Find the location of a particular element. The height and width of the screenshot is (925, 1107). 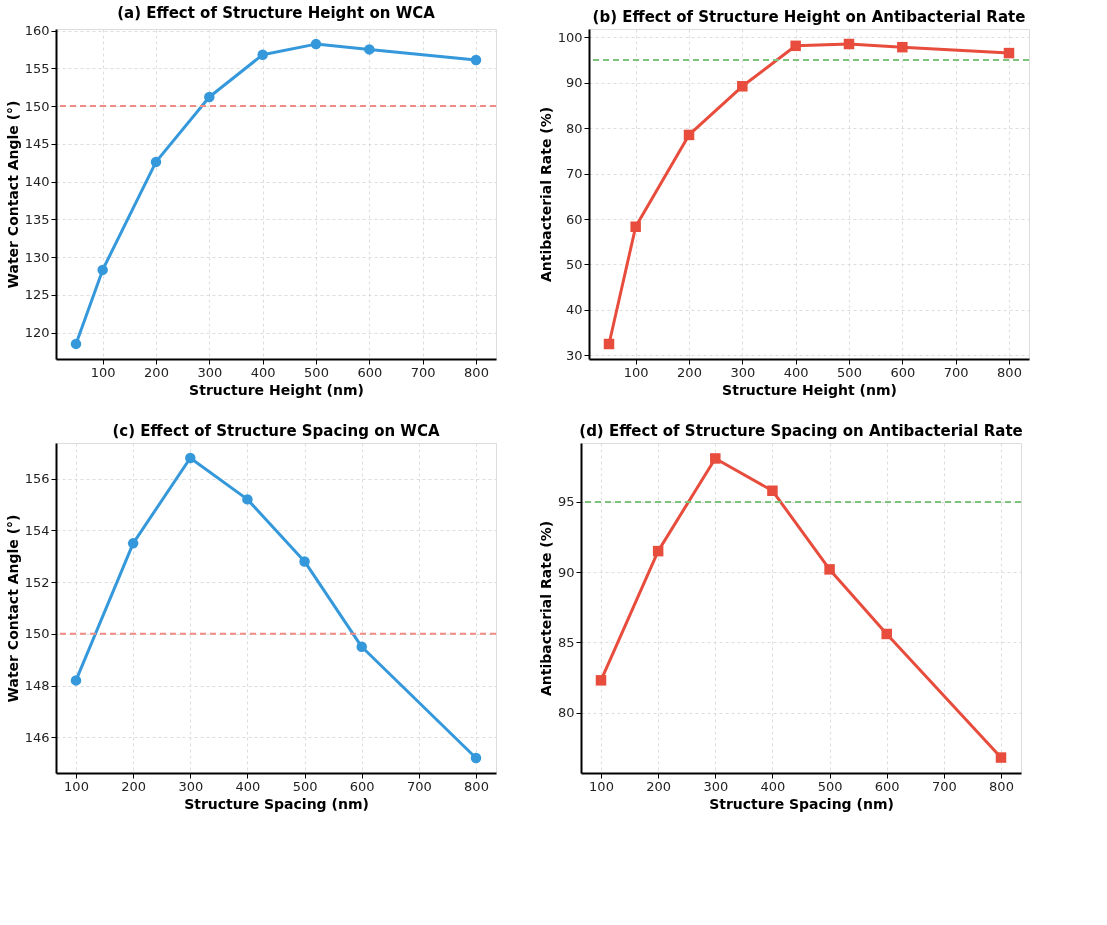

chart-title: (a) Effect of Structure Height on WCA is located at coordinates (276, 12).